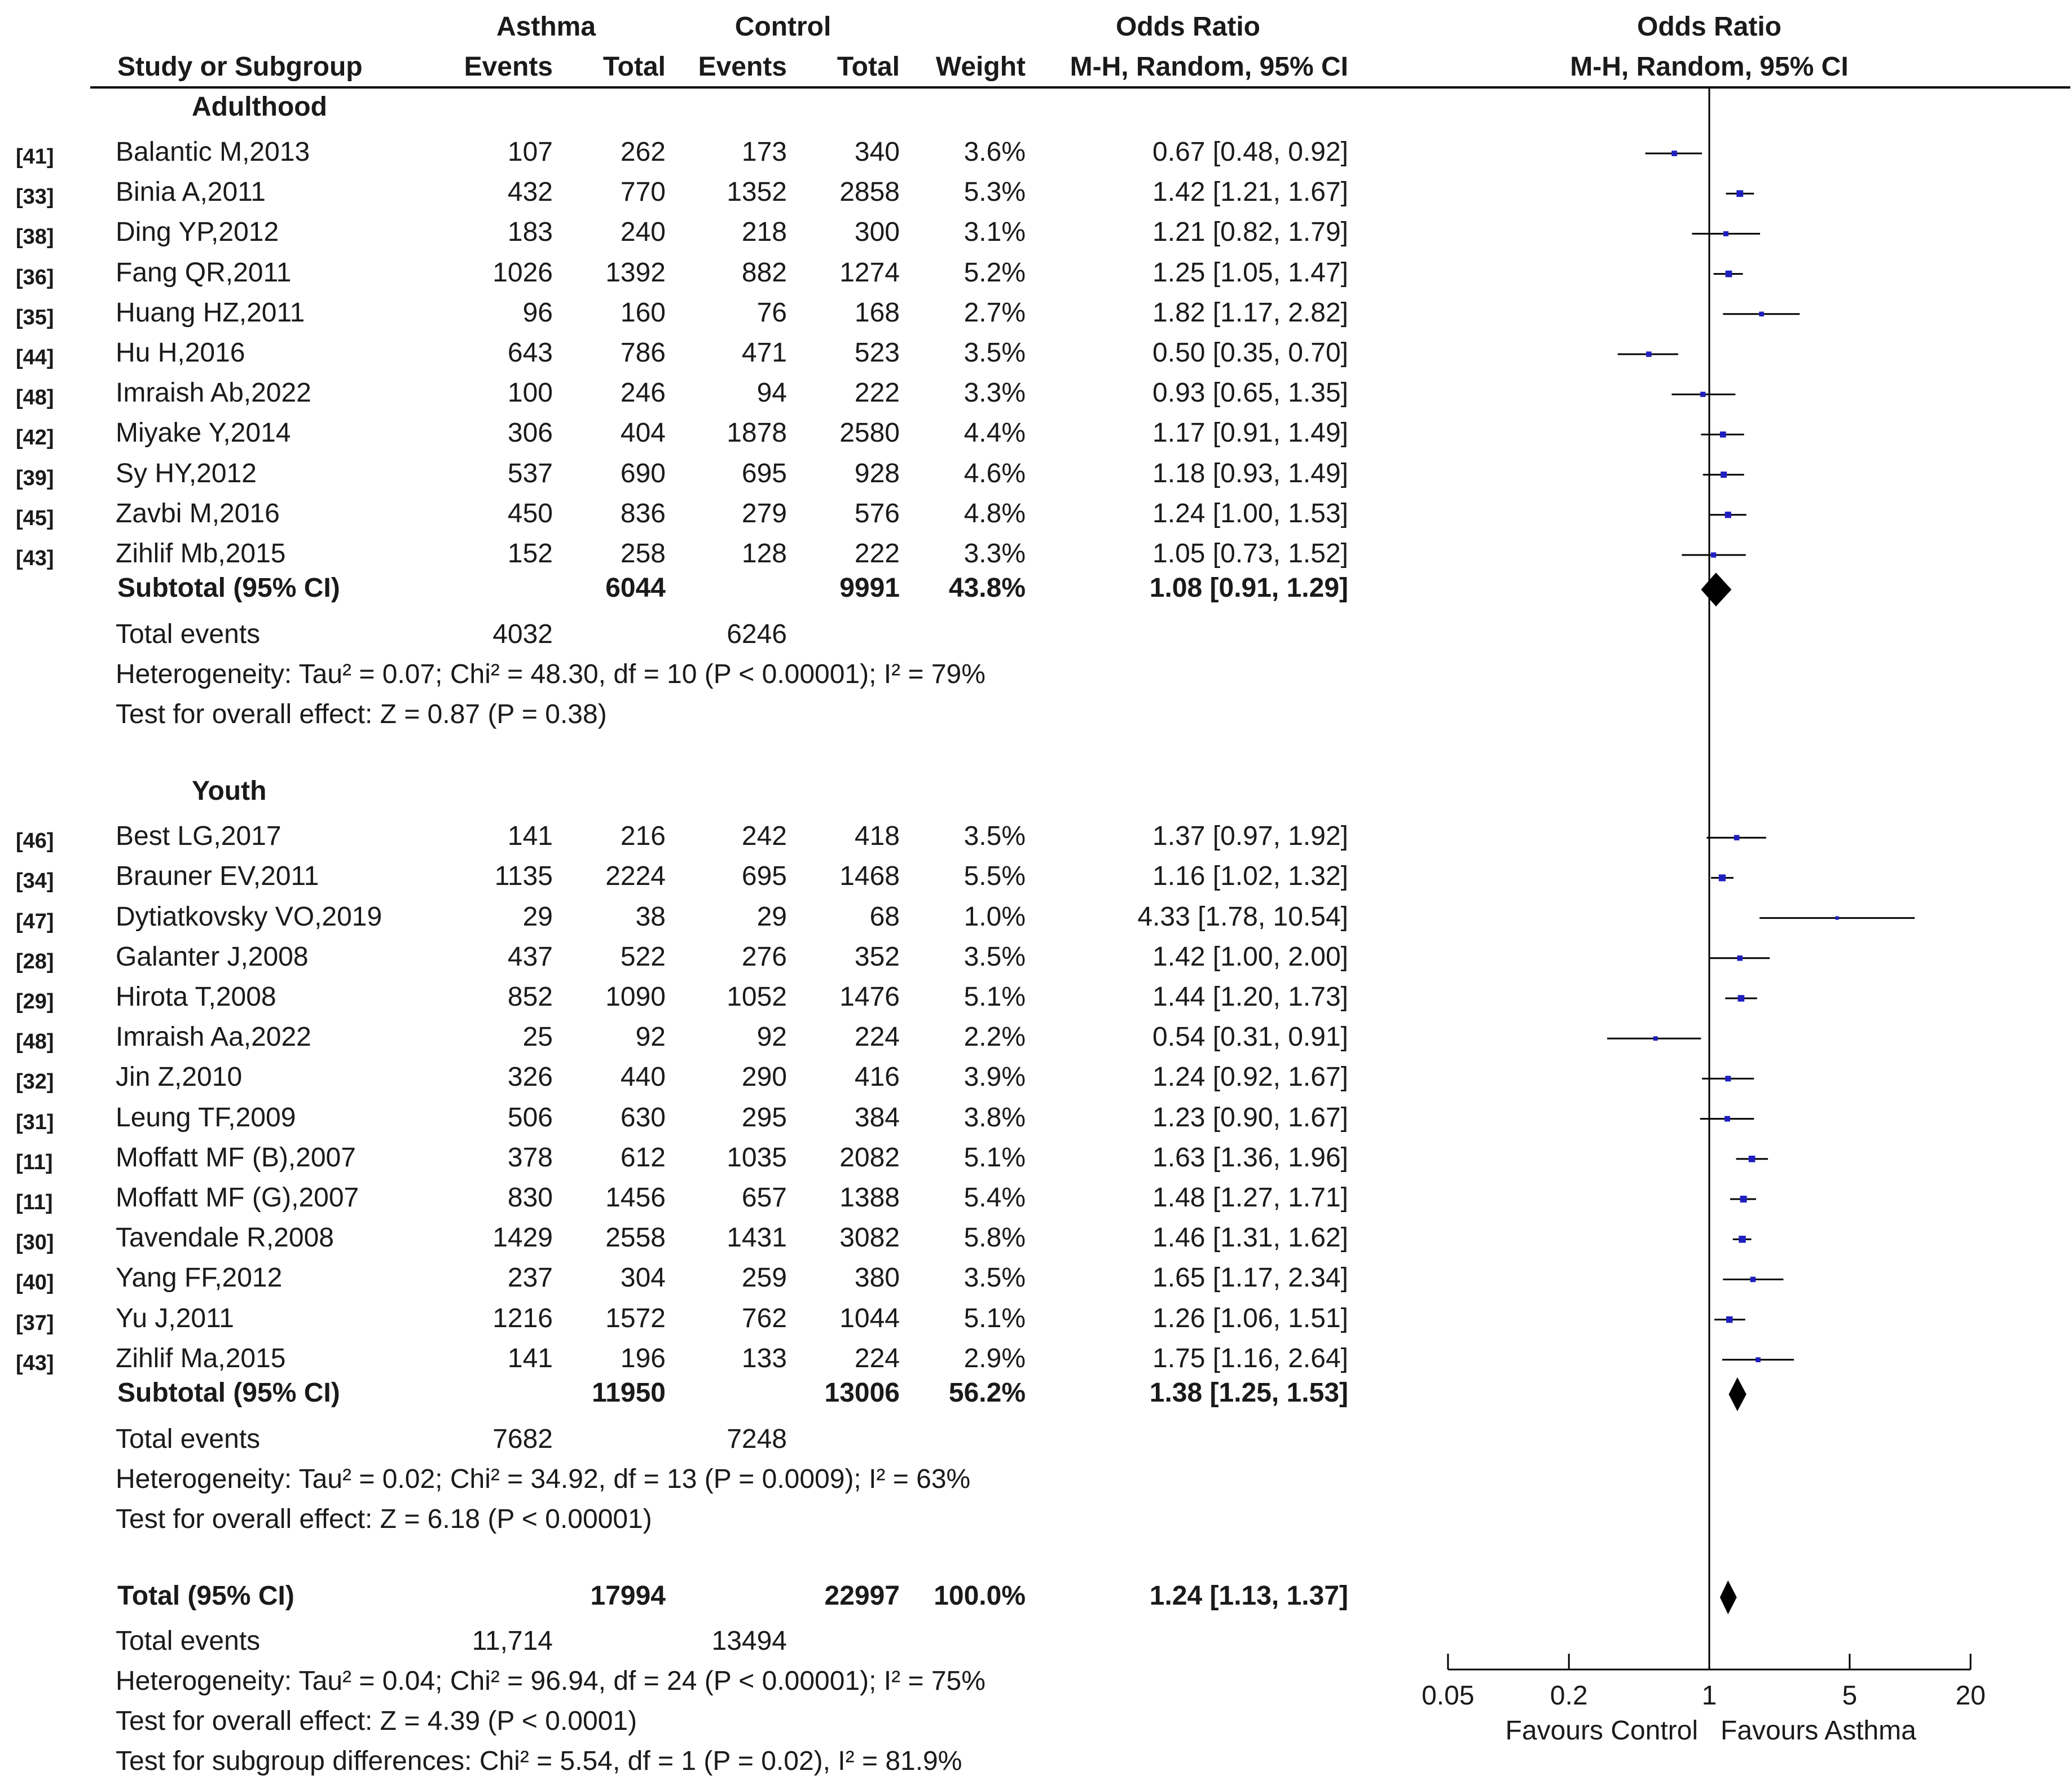 This screenshot has height=1784, width=2072. I want to click on subtotal-label: Subtotal (95% CI), so click(228, 1393).